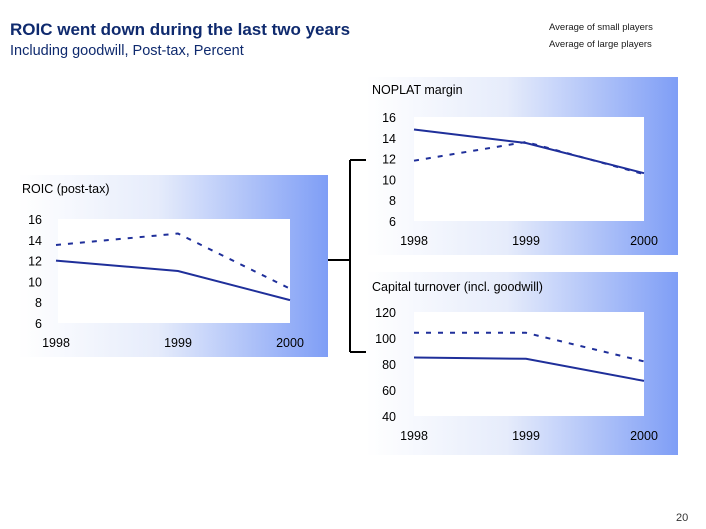 The width and height of the screenshot is (706, 529). I want to click on noplat-chart: 16 14 12 10 8 6 1998 1999 2000, so click(520, 179).